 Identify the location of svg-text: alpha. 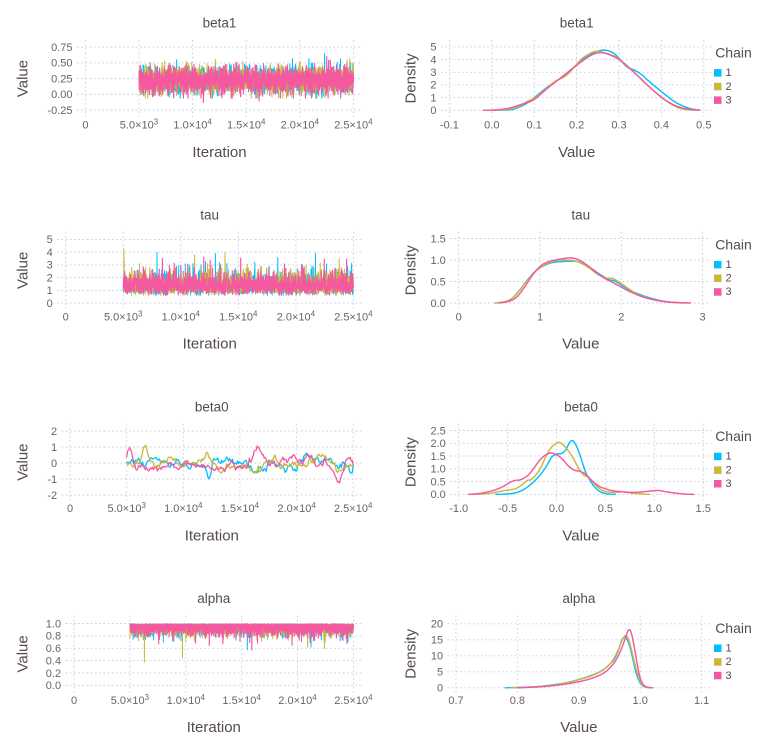
(214, 598).